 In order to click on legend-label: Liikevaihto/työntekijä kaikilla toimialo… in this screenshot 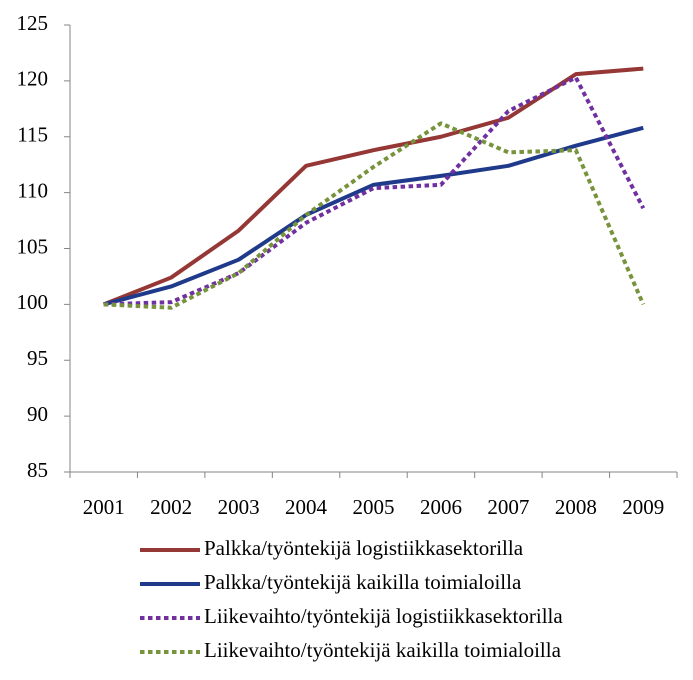, I will do `click(383, 650)`.